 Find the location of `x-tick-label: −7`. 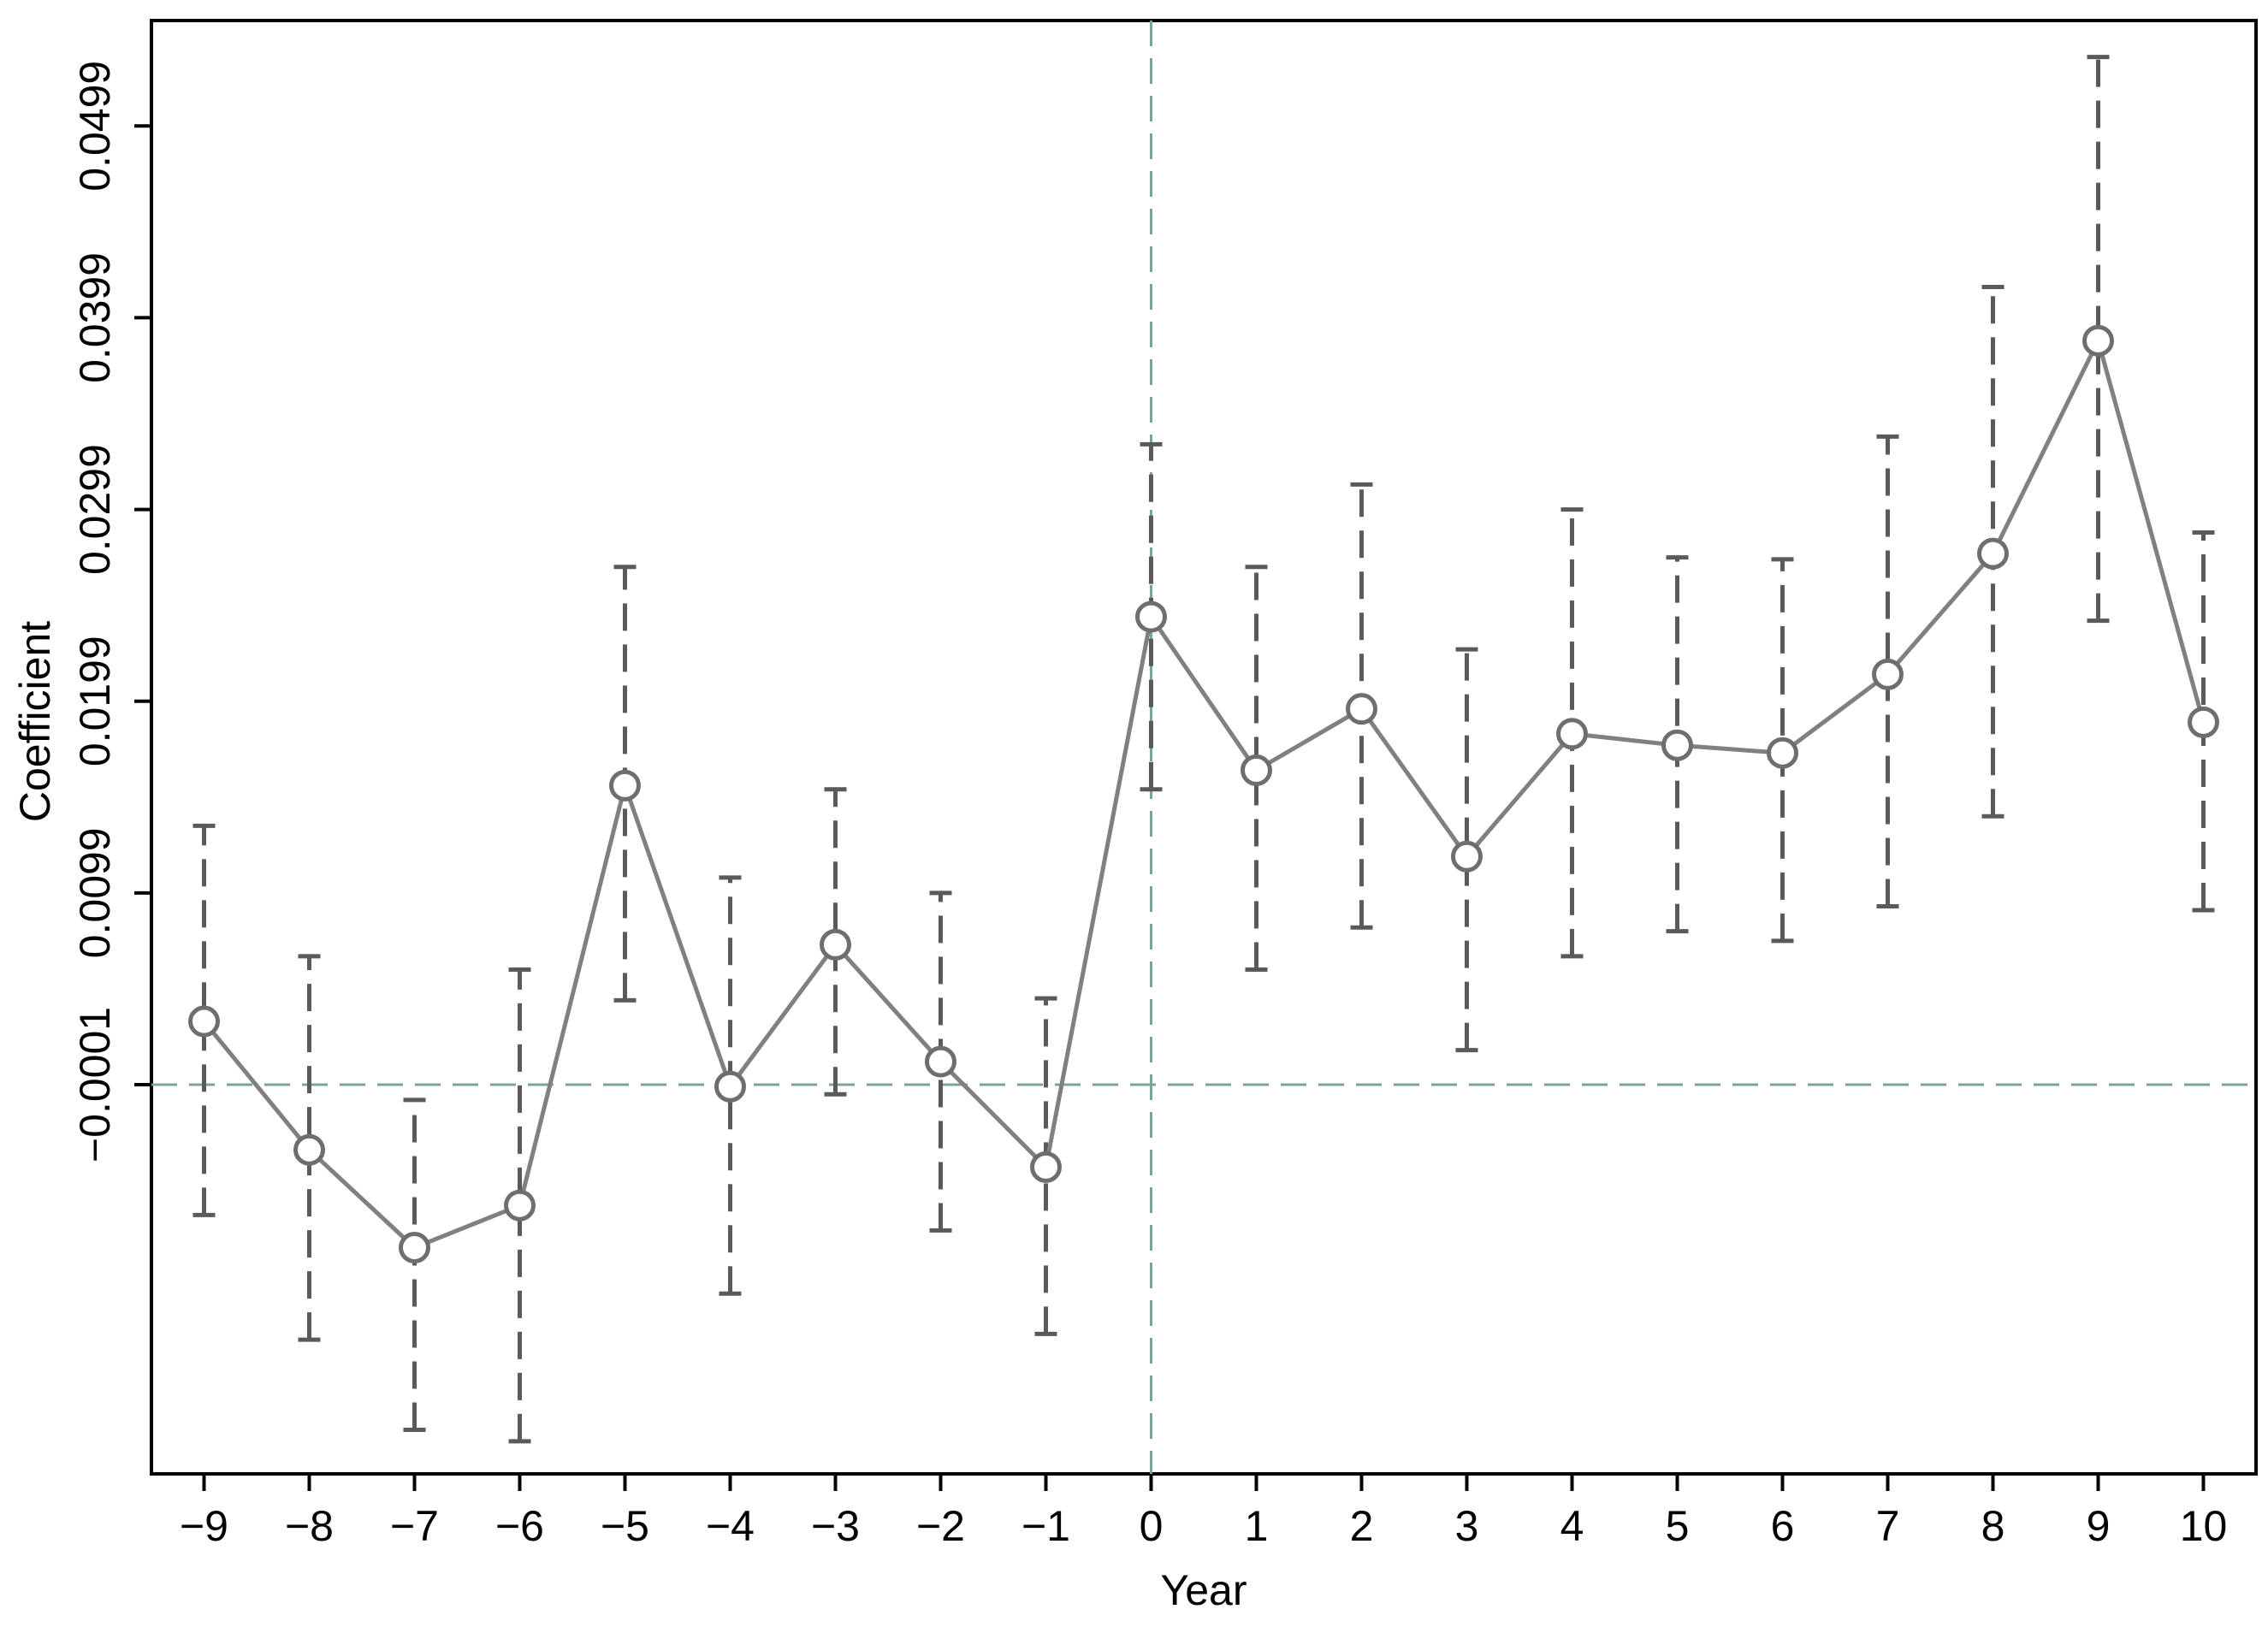

x-tick-label: −7 is located at coordinates (414, 1526).